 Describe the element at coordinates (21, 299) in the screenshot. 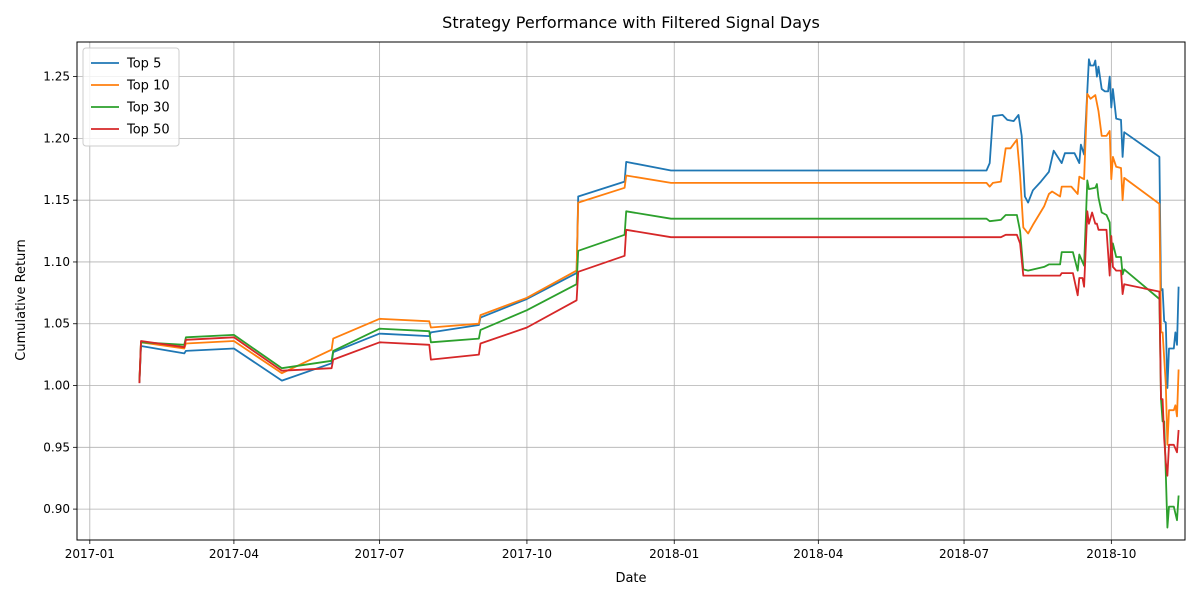

I see `y-axis-label: Cumulative Return` at that location.